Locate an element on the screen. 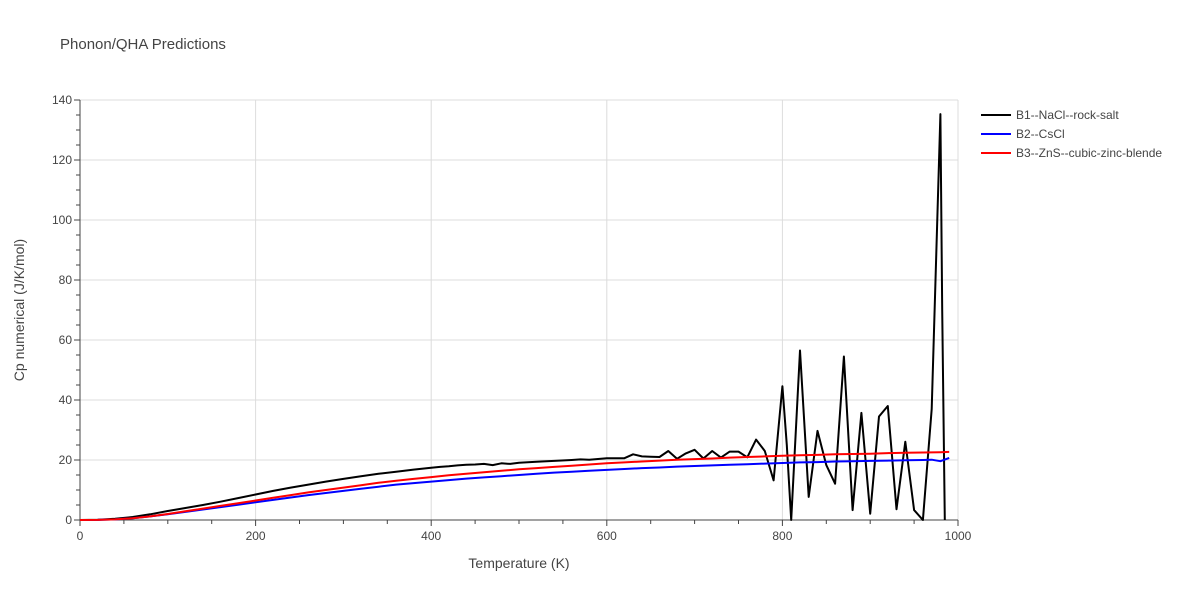 The width and height of the screenshot is (1200, 600). x-tick-label: 800 is located at coordinates (782, 536).